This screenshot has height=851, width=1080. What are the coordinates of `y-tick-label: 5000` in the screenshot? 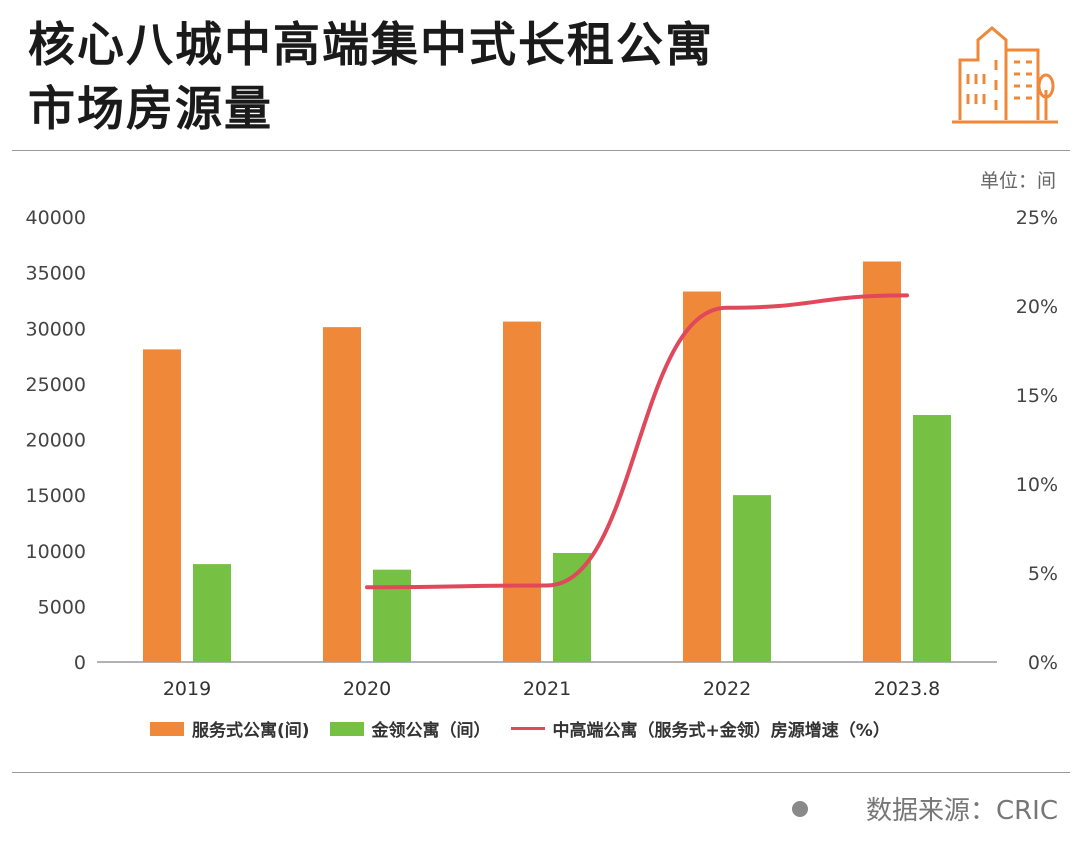 It's located at (62, 607).